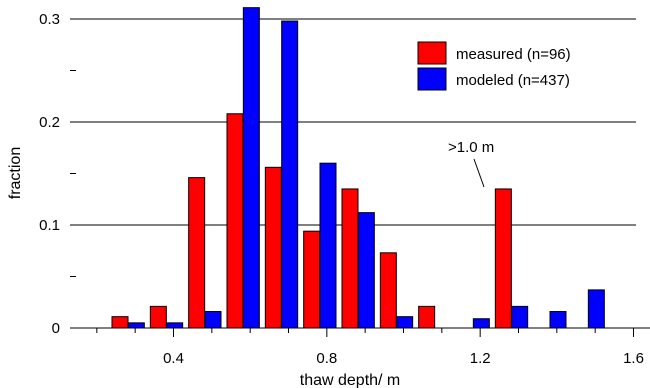  I want to click on annotation: >1.0 m, so click(471, 163).